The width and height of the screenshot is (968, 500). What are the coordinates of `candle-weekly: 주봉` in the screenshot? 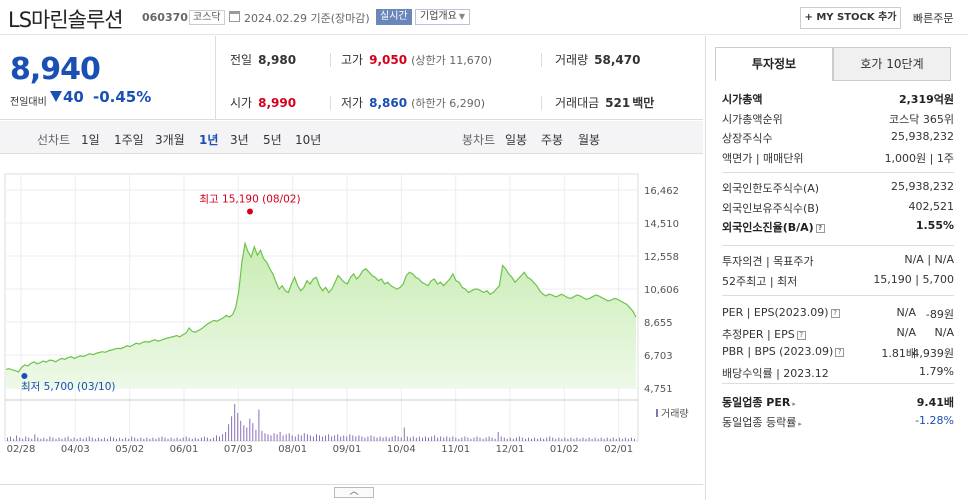 It's located at (552, 140).